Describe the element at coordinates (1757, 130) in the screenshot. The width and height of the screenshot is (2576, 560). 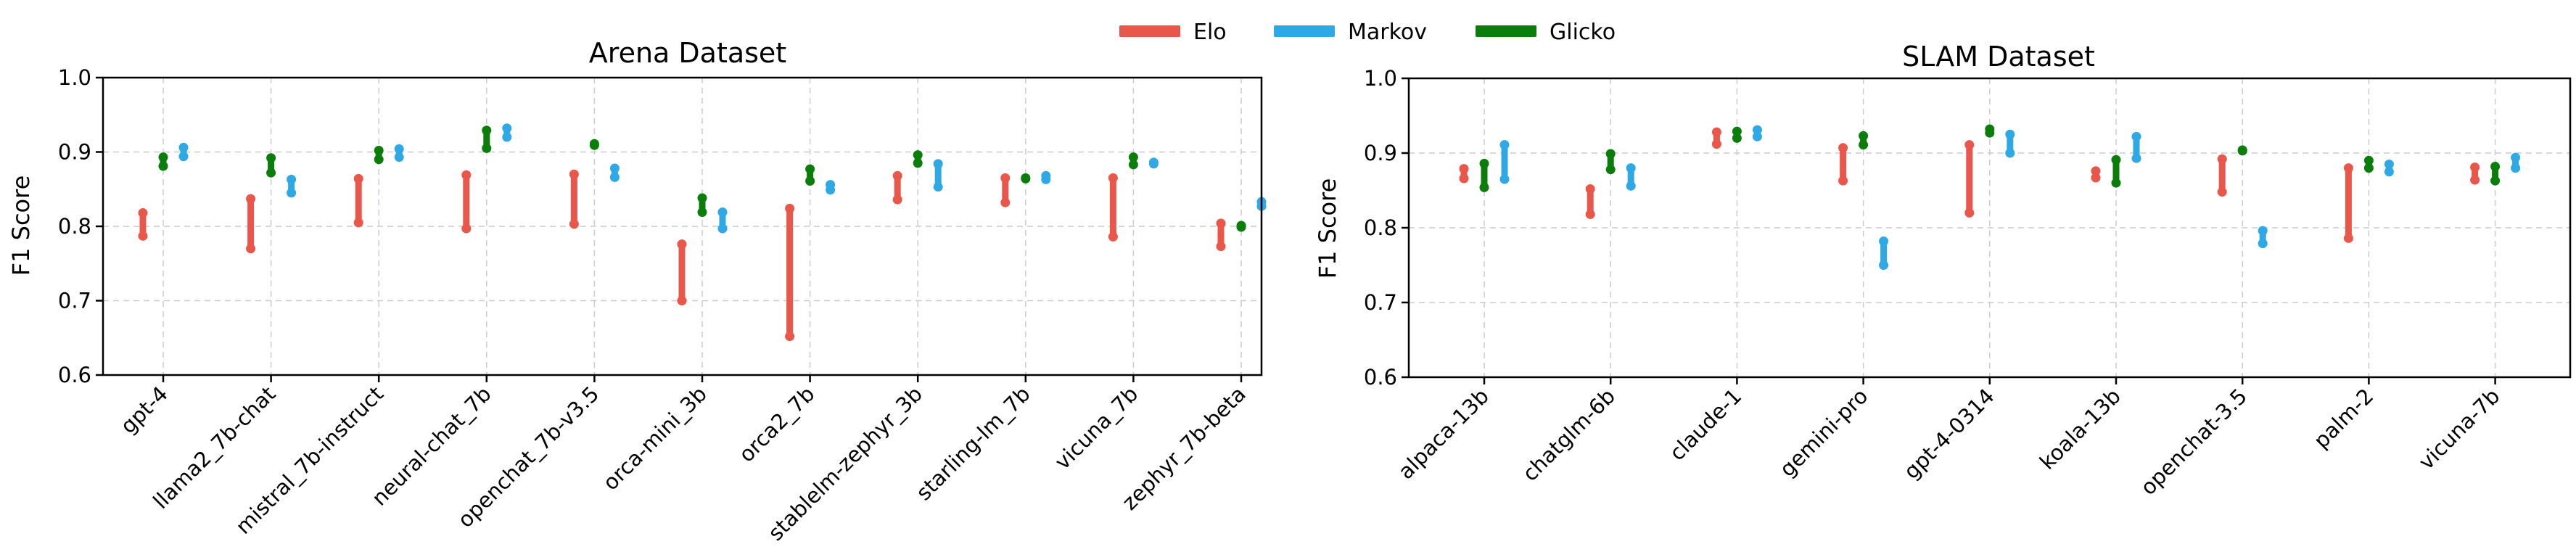
I see `slam-markov-claude-1-high-point` at that location.